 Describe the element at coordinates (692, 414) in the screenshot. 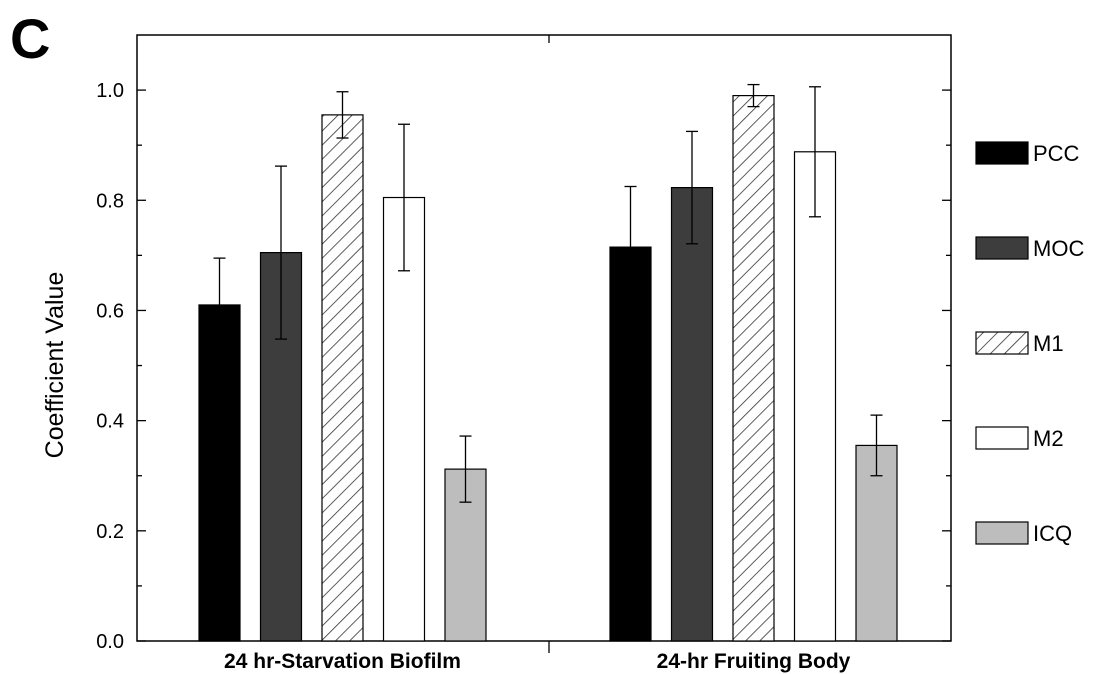

I see `bar-moc` at that location.